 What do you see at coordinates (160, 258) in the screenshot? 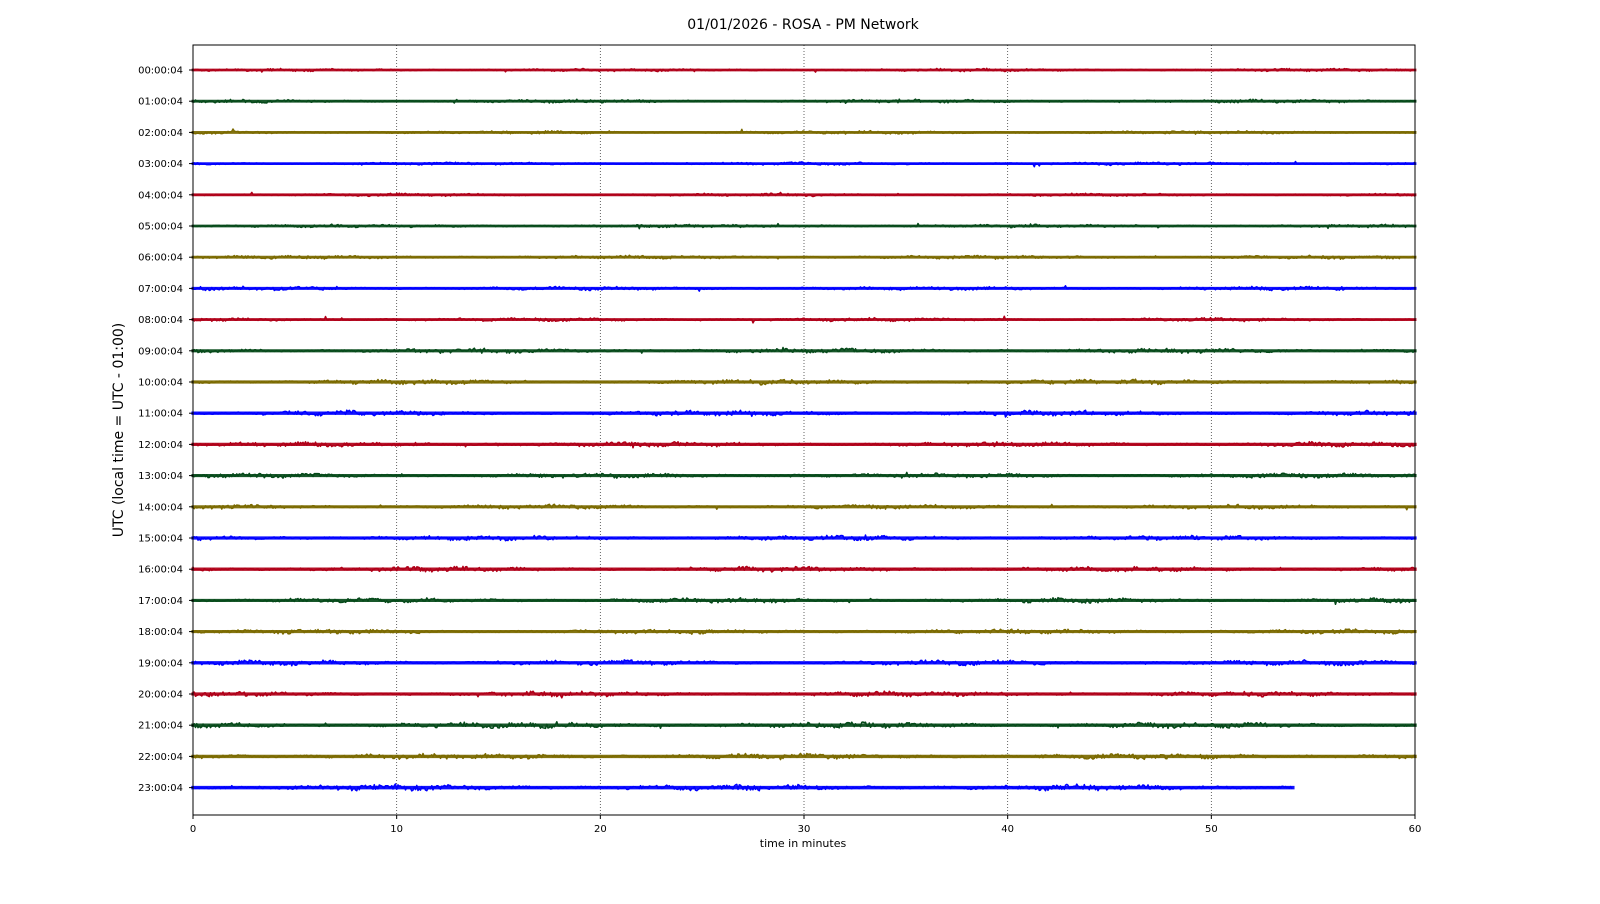
I see `hour-row-label: 06:00:04` at bounding box center [160, 258].